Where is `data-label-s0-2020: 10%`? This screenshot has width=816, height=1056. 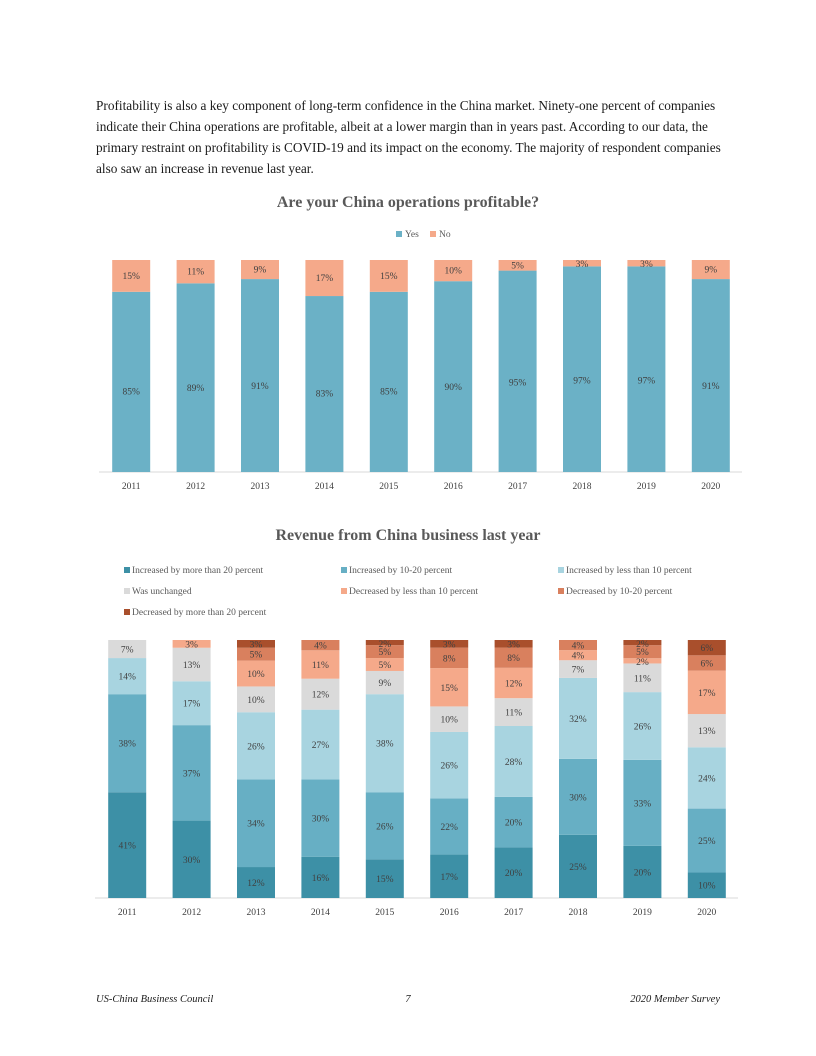
data-label-s0-2020: 10% is located at coordinates (707, 887).